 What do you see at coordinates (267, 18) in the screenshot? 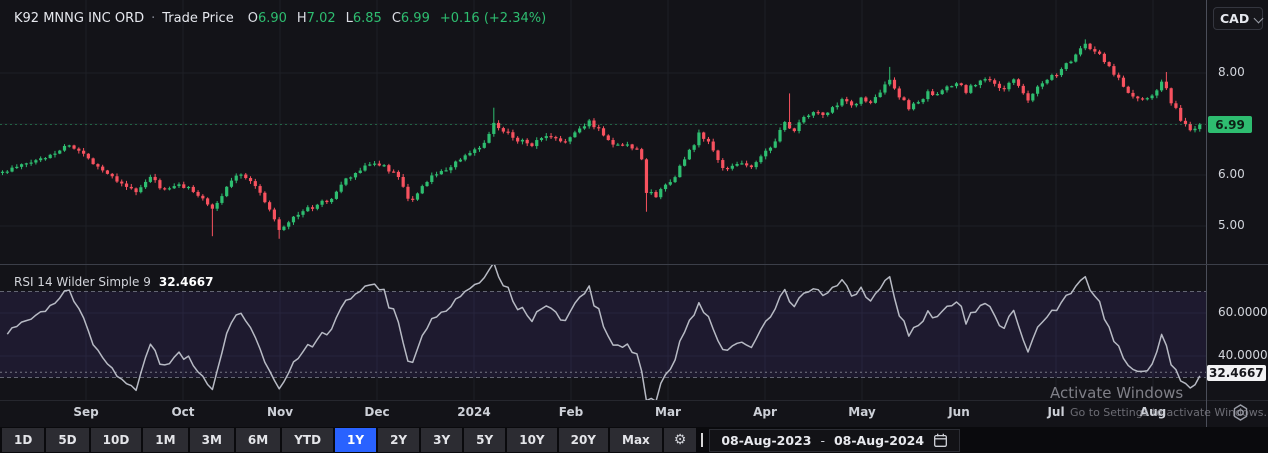
I see `ohlc-O: O6.90` at bounding box center [267, 18].